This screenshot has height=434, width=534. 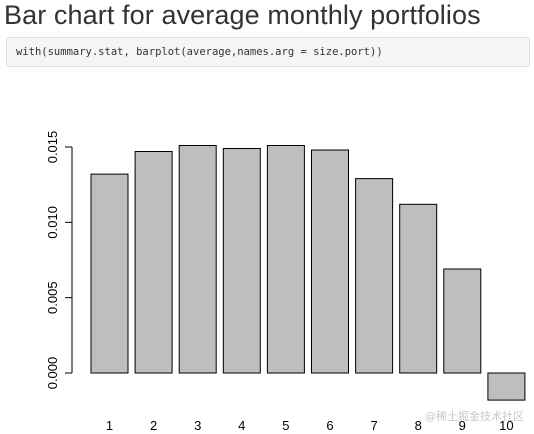 I want to click on y-tick-label: 0.010, so click(x=52, y=222).